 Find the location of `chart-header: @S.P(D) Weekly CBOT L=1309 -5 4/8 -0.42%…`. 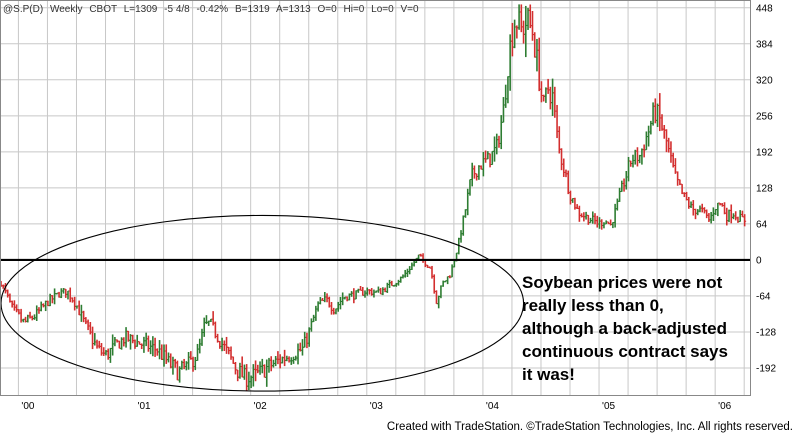

chart-header: @S.P(D) Weekly CBOT L=1309 -5 4/8 -0.42%… is located at coordinates (211, 9).